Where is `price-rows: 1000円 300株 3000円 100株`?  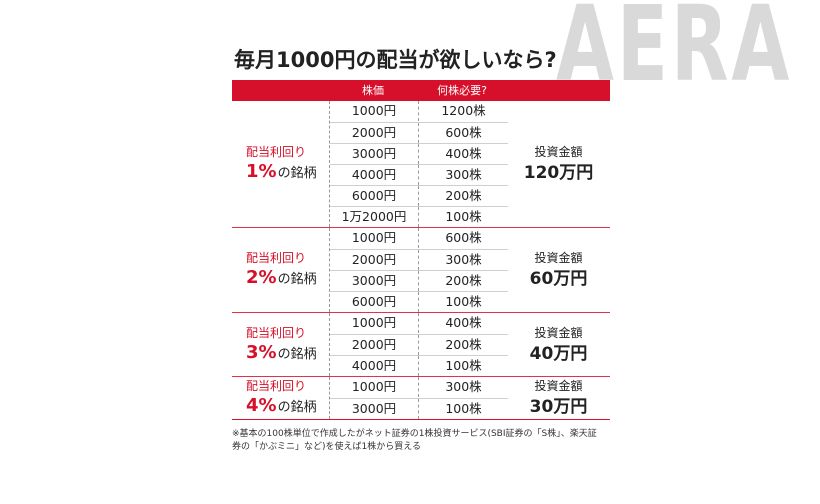
price-rows: 1000円 300株 3000円 100株 is located at coordinates (418, 398).